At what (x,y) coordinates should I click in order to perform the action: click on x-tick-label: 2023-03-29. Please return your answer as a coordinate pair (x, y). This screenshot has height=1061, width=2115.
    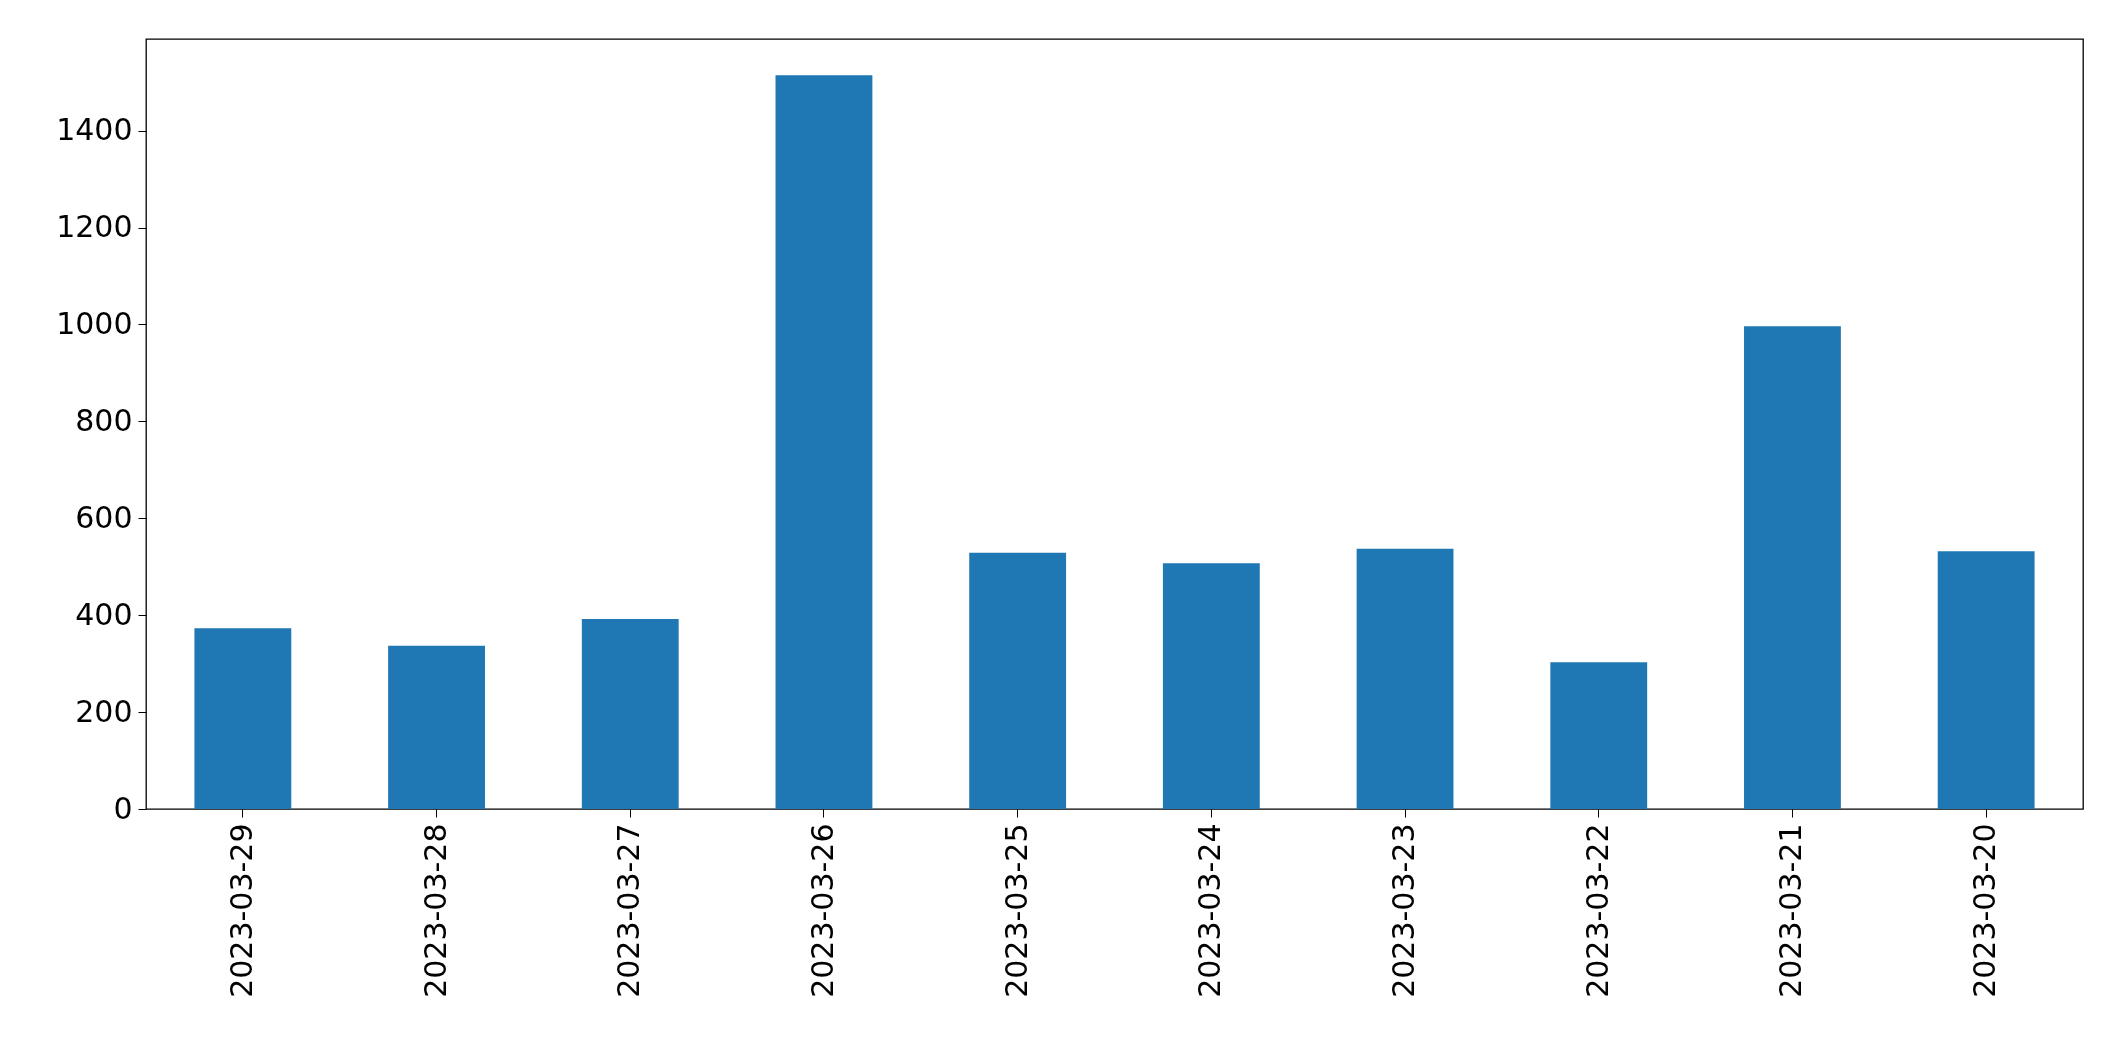
    Looking at the image, I should click on (241, 910).